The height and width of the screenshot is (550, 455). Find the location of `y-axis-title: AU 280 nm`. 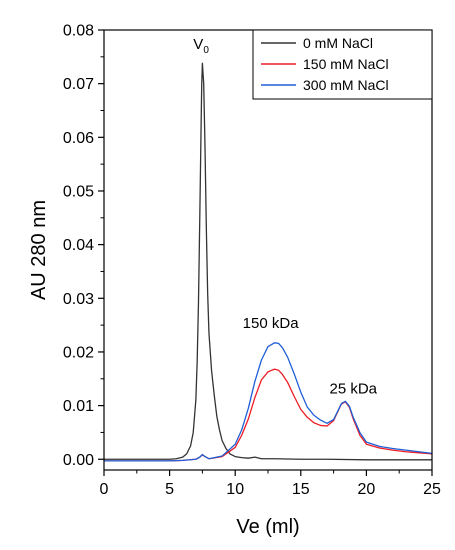

y-axis-title: AU 280 nm is located at coordinates (39, 250).